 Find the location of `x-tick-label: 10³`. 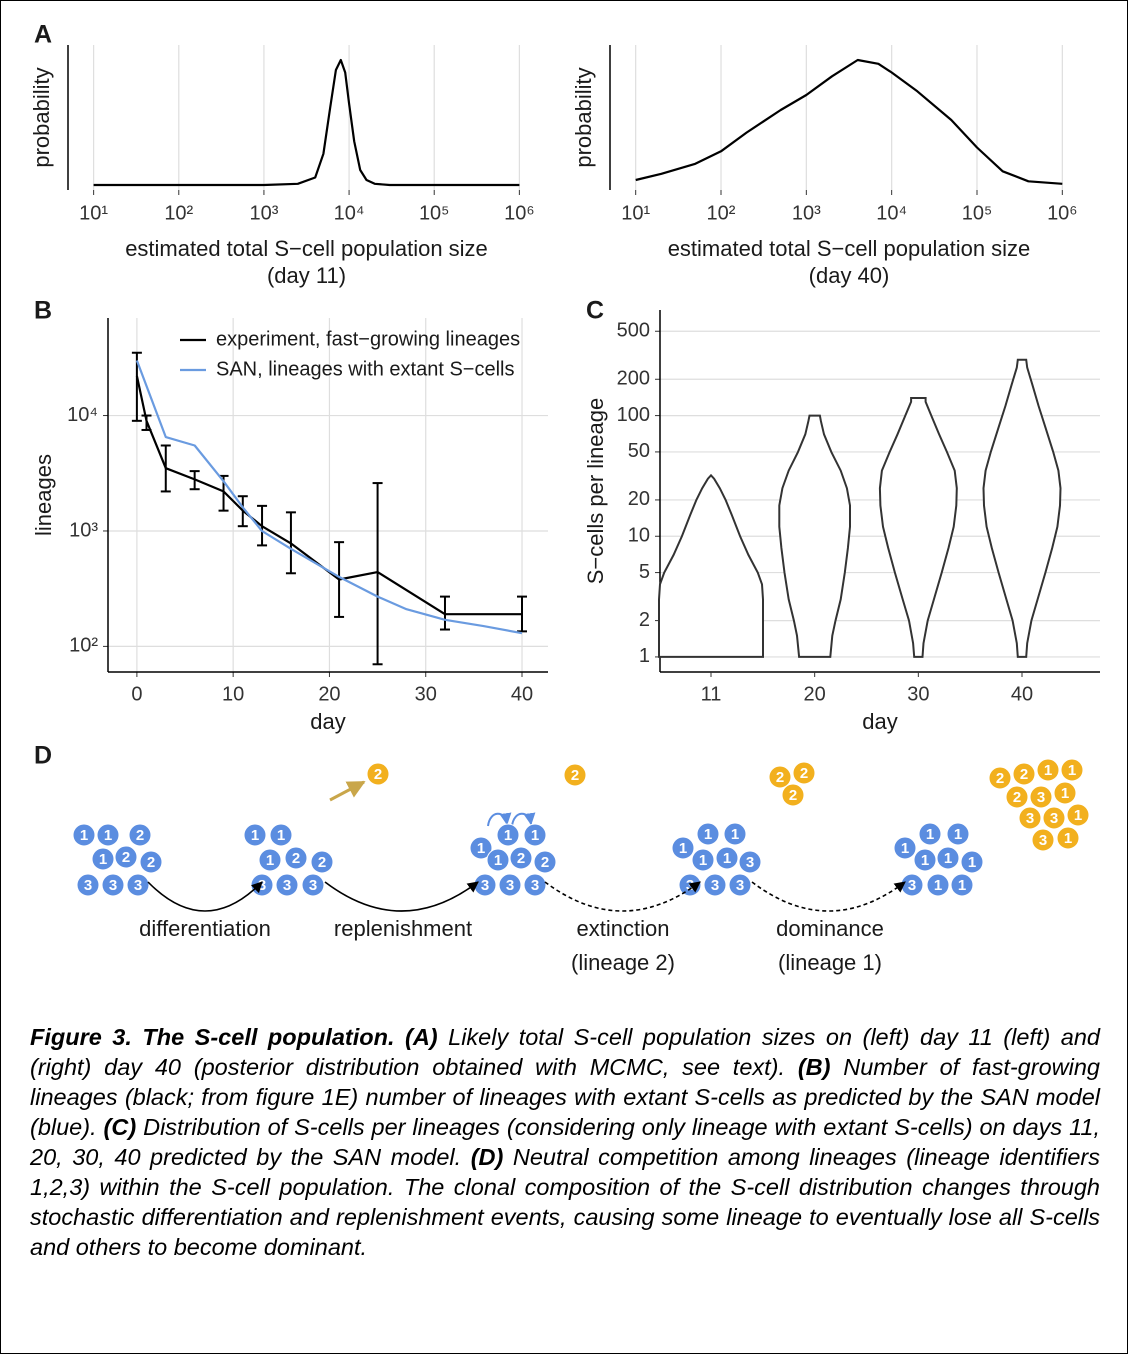

x-tick-label: 10³ is located at coordinates (806, 213).